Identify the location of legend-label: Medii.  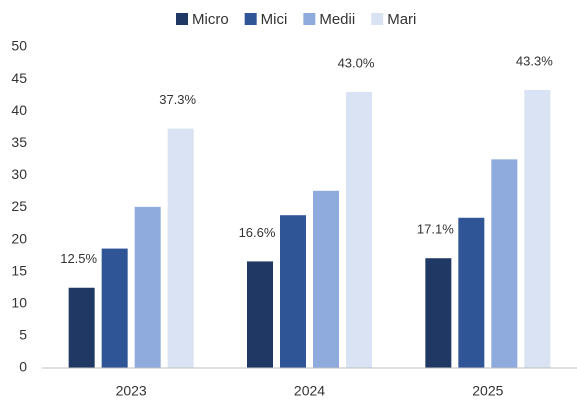
(337, 19).